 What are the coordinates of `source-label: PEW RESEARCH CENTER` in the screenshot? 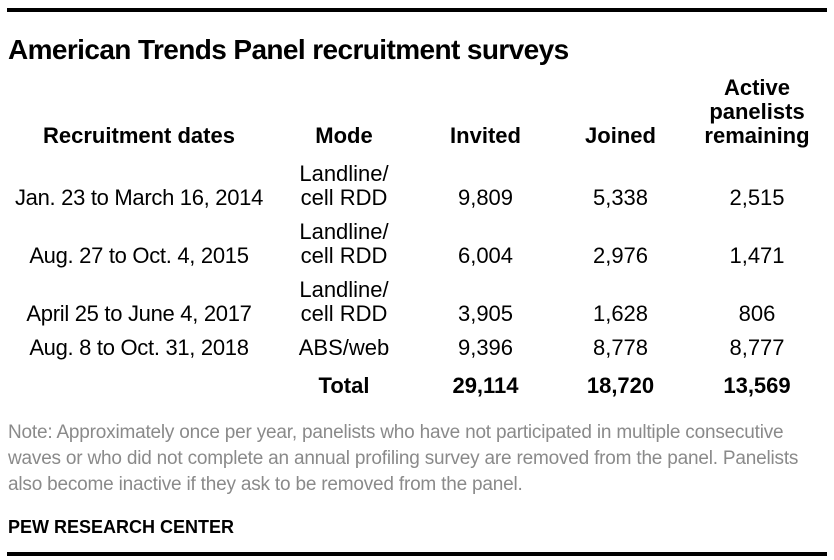 It's located at (121, 527).